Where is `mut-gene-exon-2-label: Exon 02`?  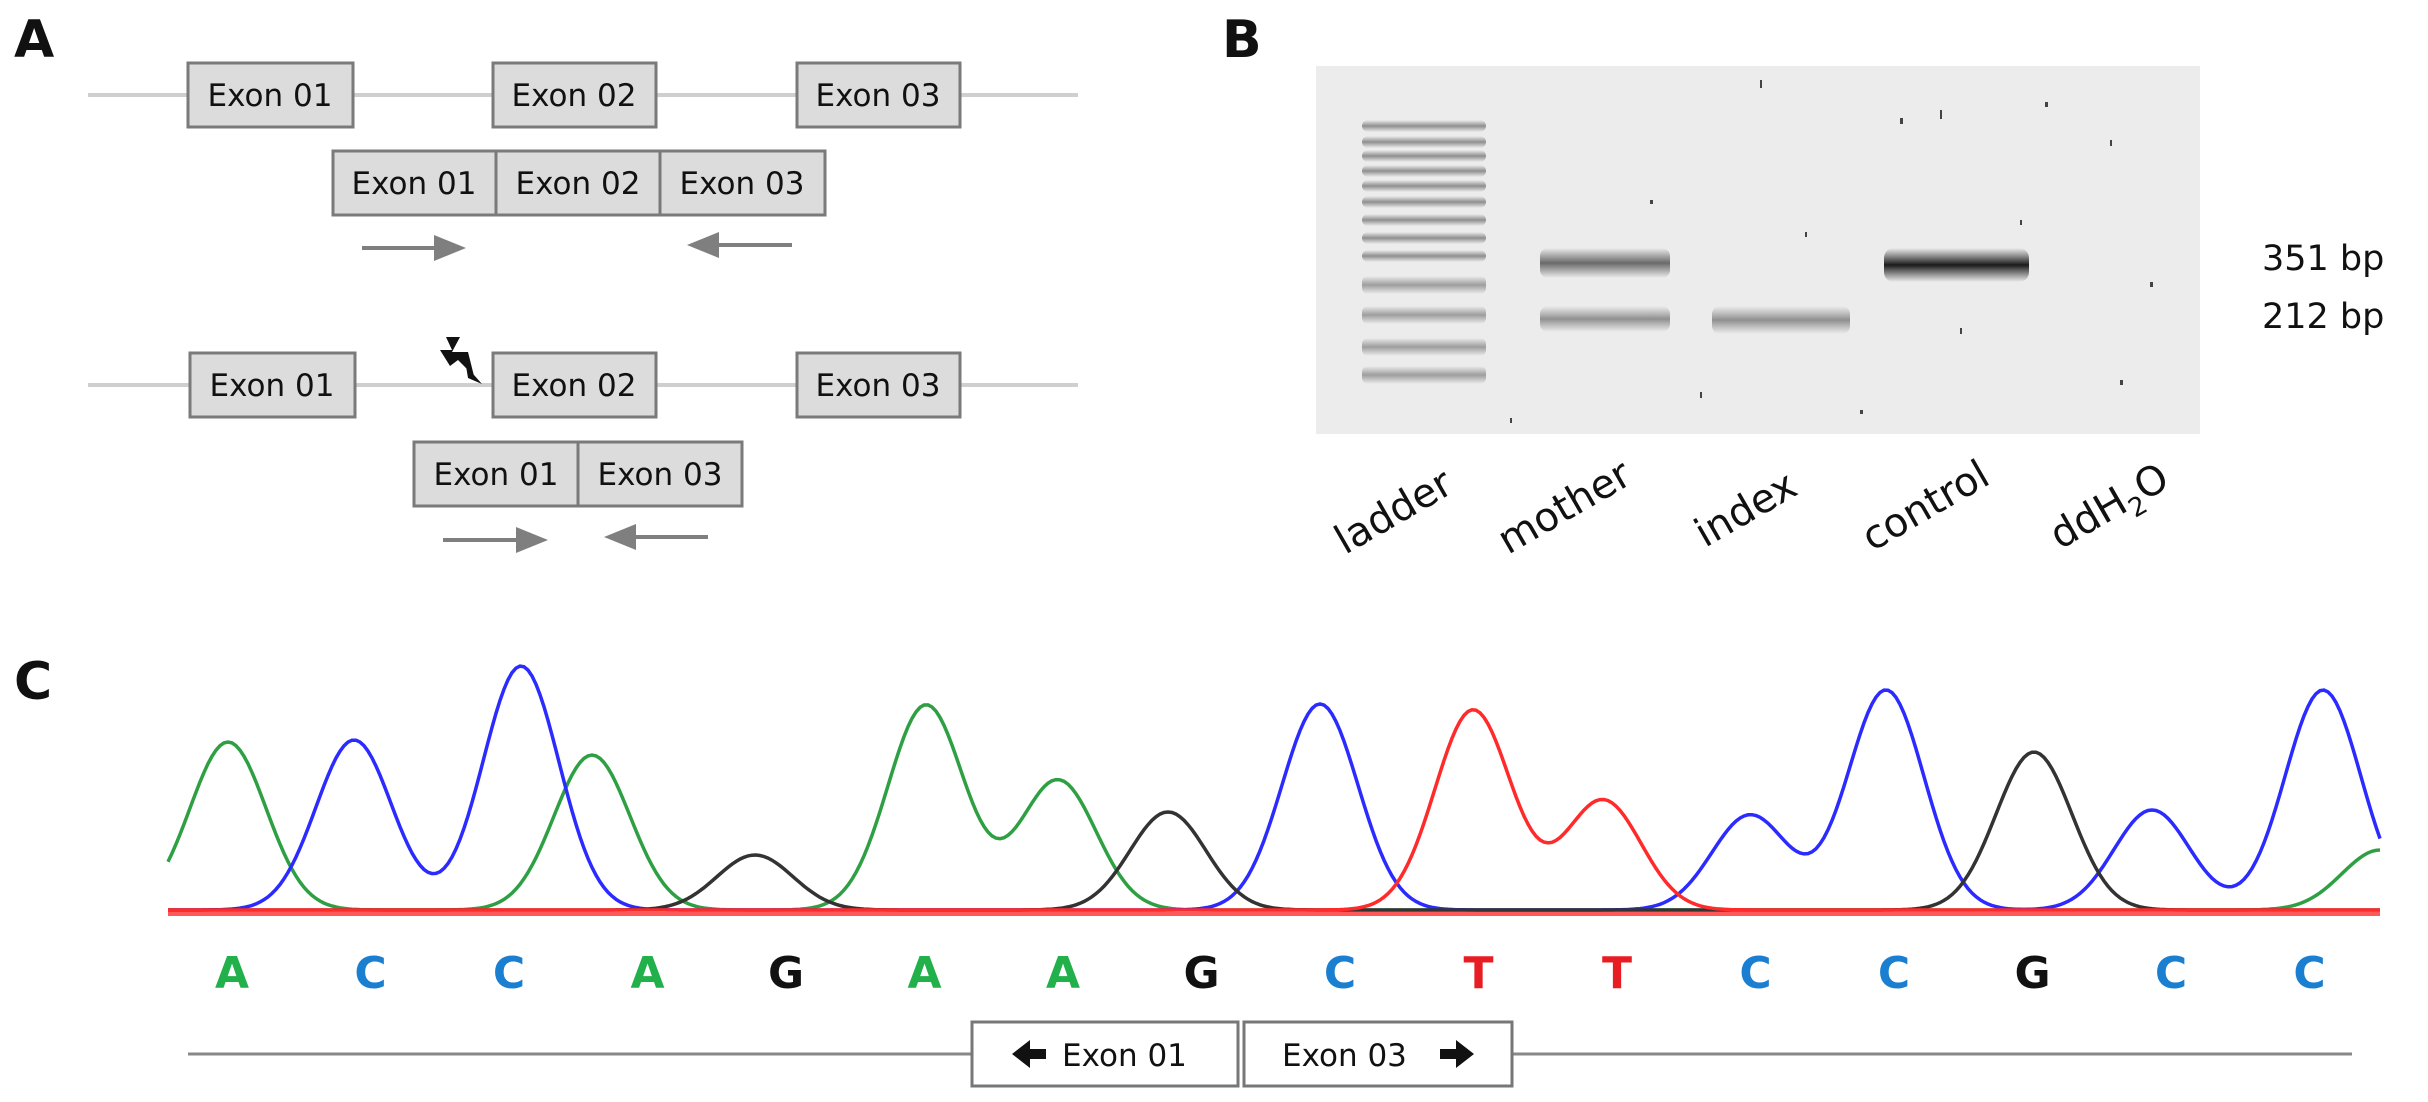
mut-gene-exon-2-label: Exon 02 is located at coordinates (574, 386).